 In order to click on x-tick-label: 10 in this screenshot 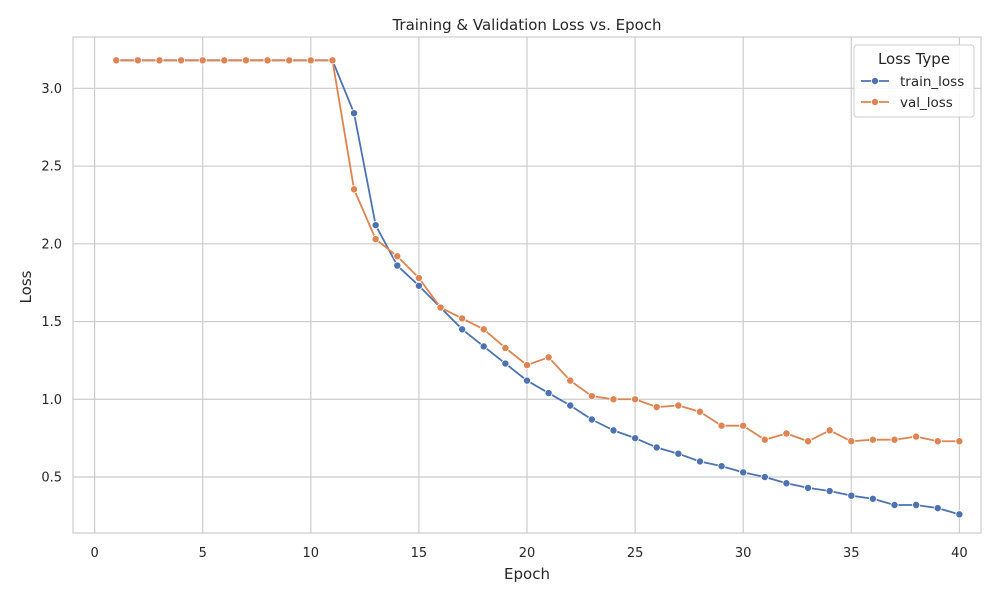, I will do `click(311, 553)`.